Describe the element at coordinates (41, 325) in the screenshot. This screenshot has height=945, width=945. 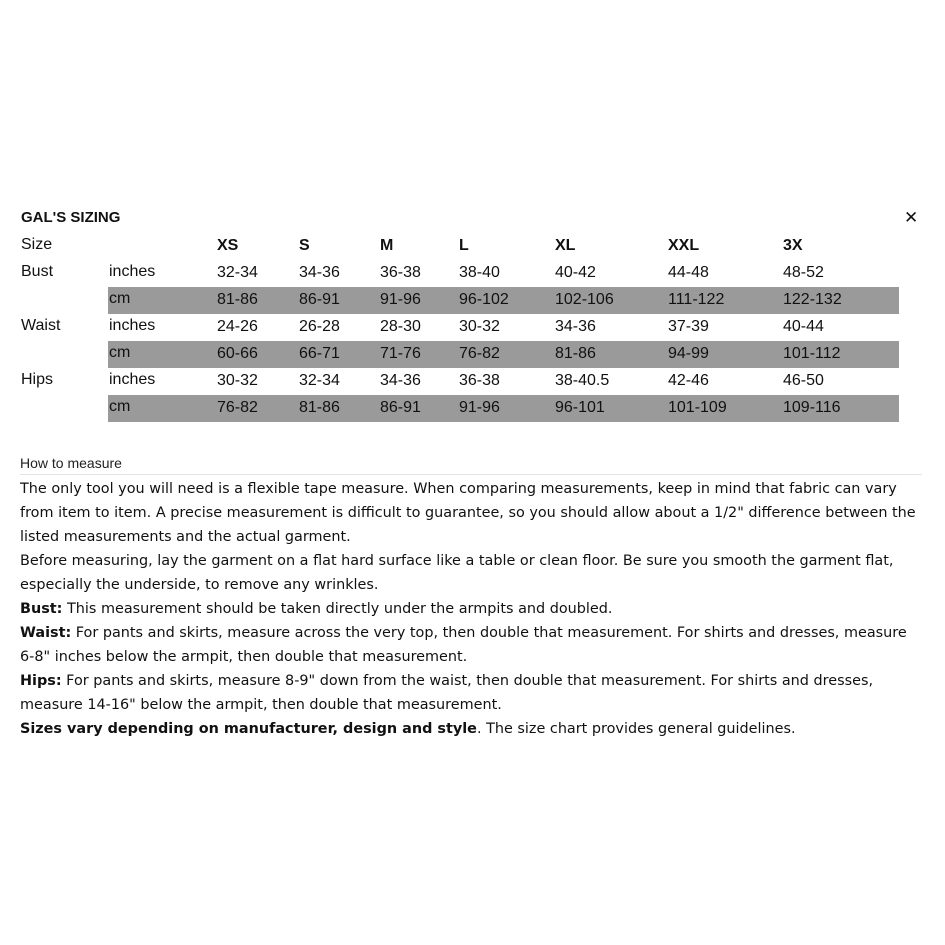
I see `measure-label: Waist` at that location.